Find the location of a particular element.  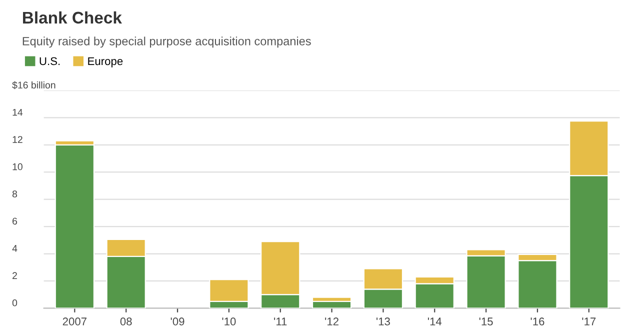

y-tick-label: $16 billion is located at coordinates (34, 85).